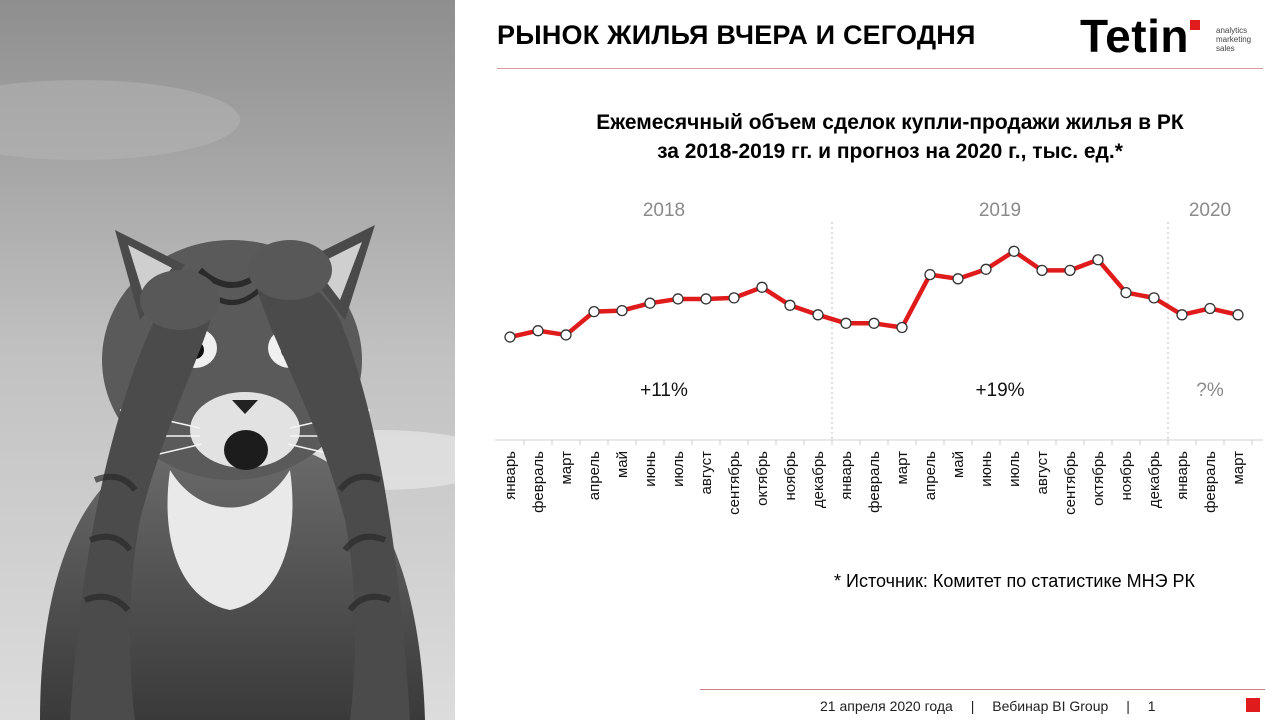 Image resolution: width=1280 pixels, height=720 pixels. Describe the element at coordinates (1050, 706) in the screenshot. I see `footer-event: Вебинар BI Group` at that location.